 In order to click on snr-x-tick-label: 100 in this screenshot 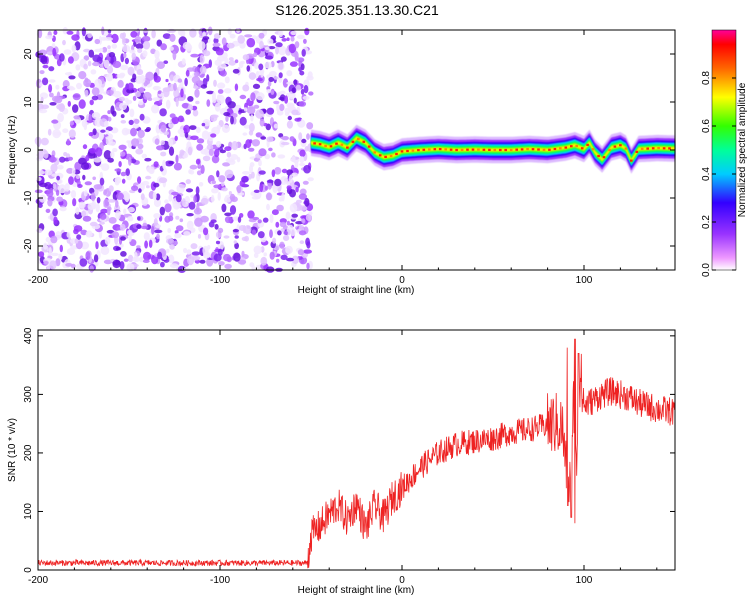, I will do `click(584, 580)`.